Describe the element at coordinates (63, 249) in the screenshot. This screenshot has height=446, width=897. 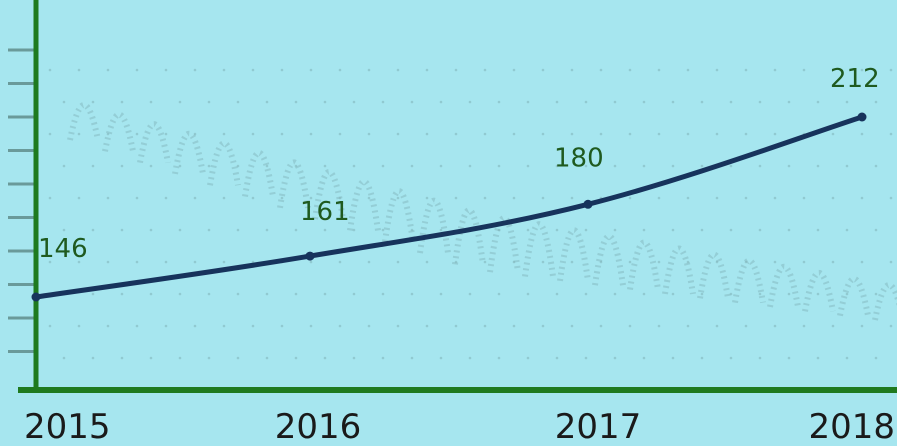
I see `data-label: 146` at that location.